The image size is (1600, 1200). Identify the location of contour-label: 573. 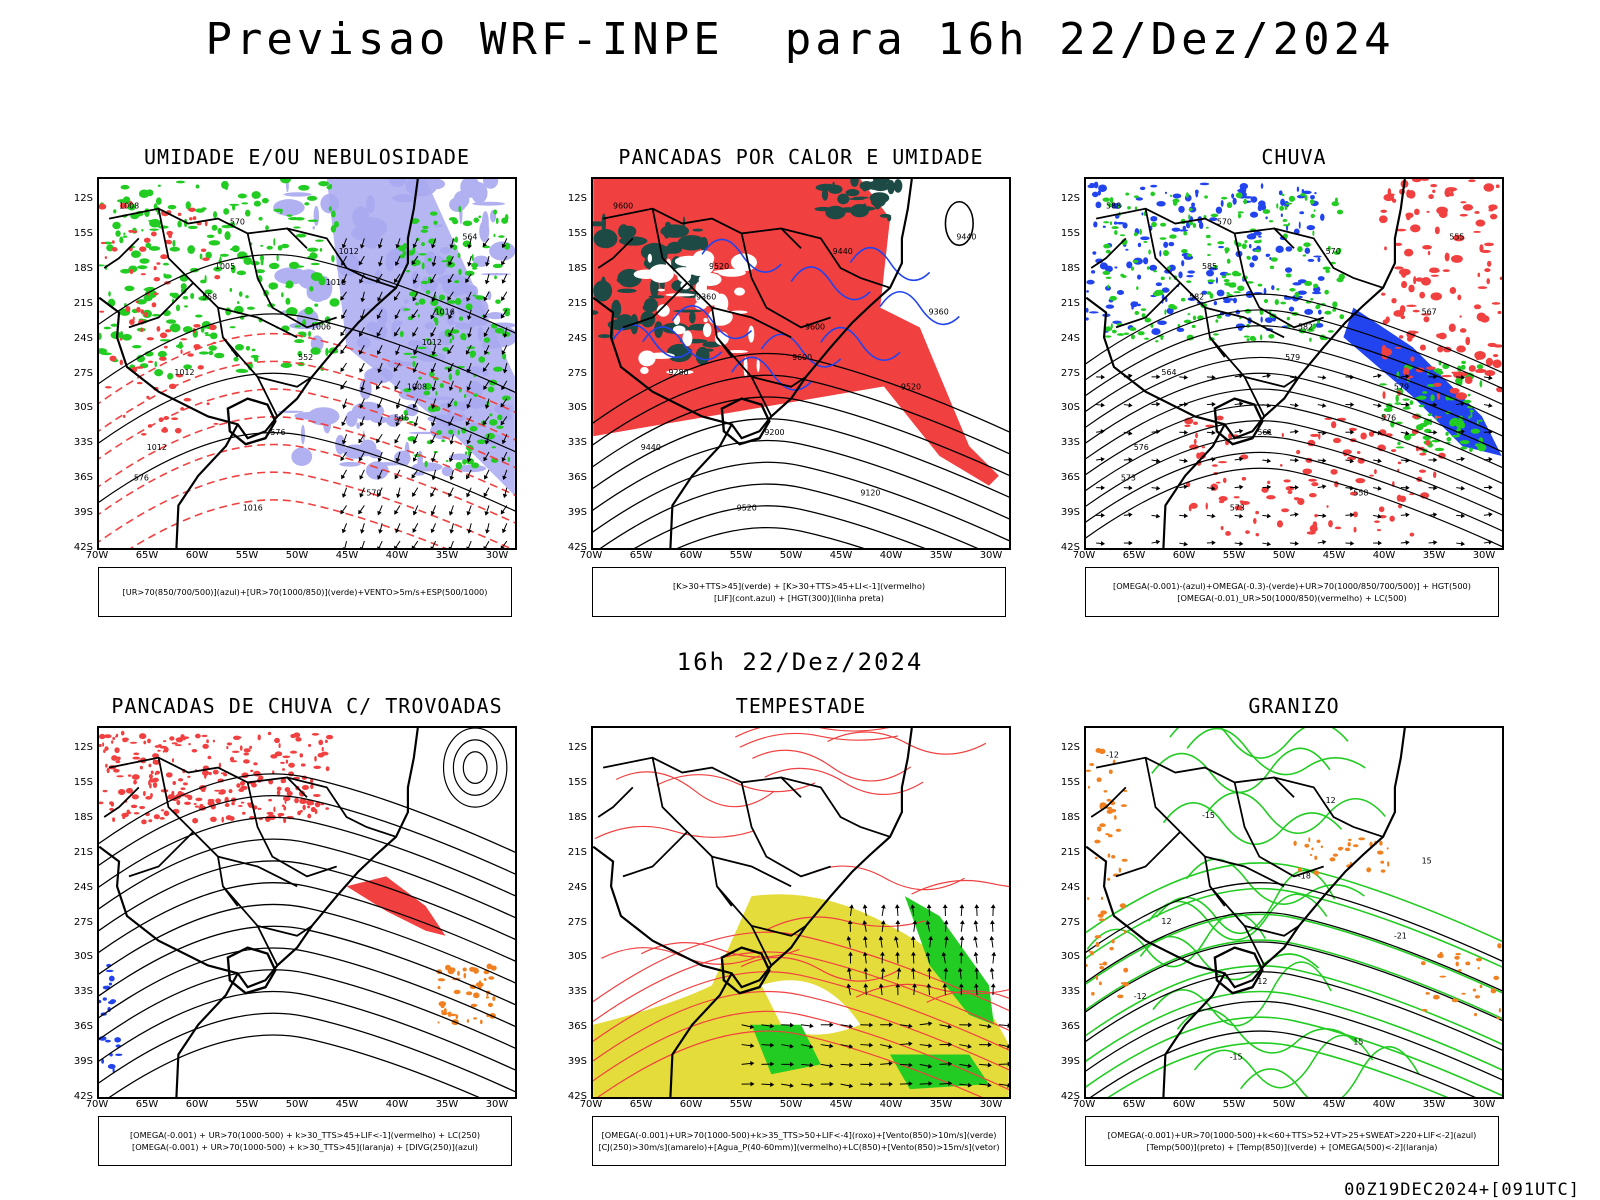
(1237, 507).